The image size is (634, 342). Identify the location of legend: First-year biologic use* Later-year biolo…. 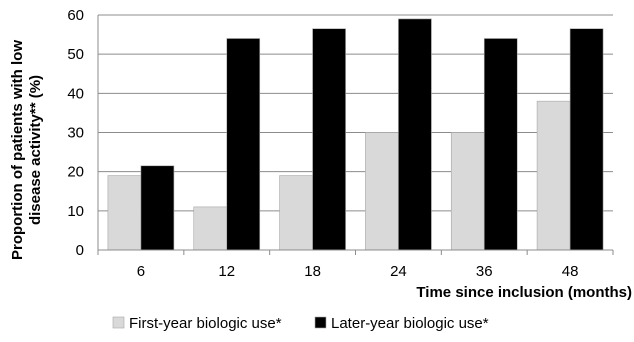
(300, 323).